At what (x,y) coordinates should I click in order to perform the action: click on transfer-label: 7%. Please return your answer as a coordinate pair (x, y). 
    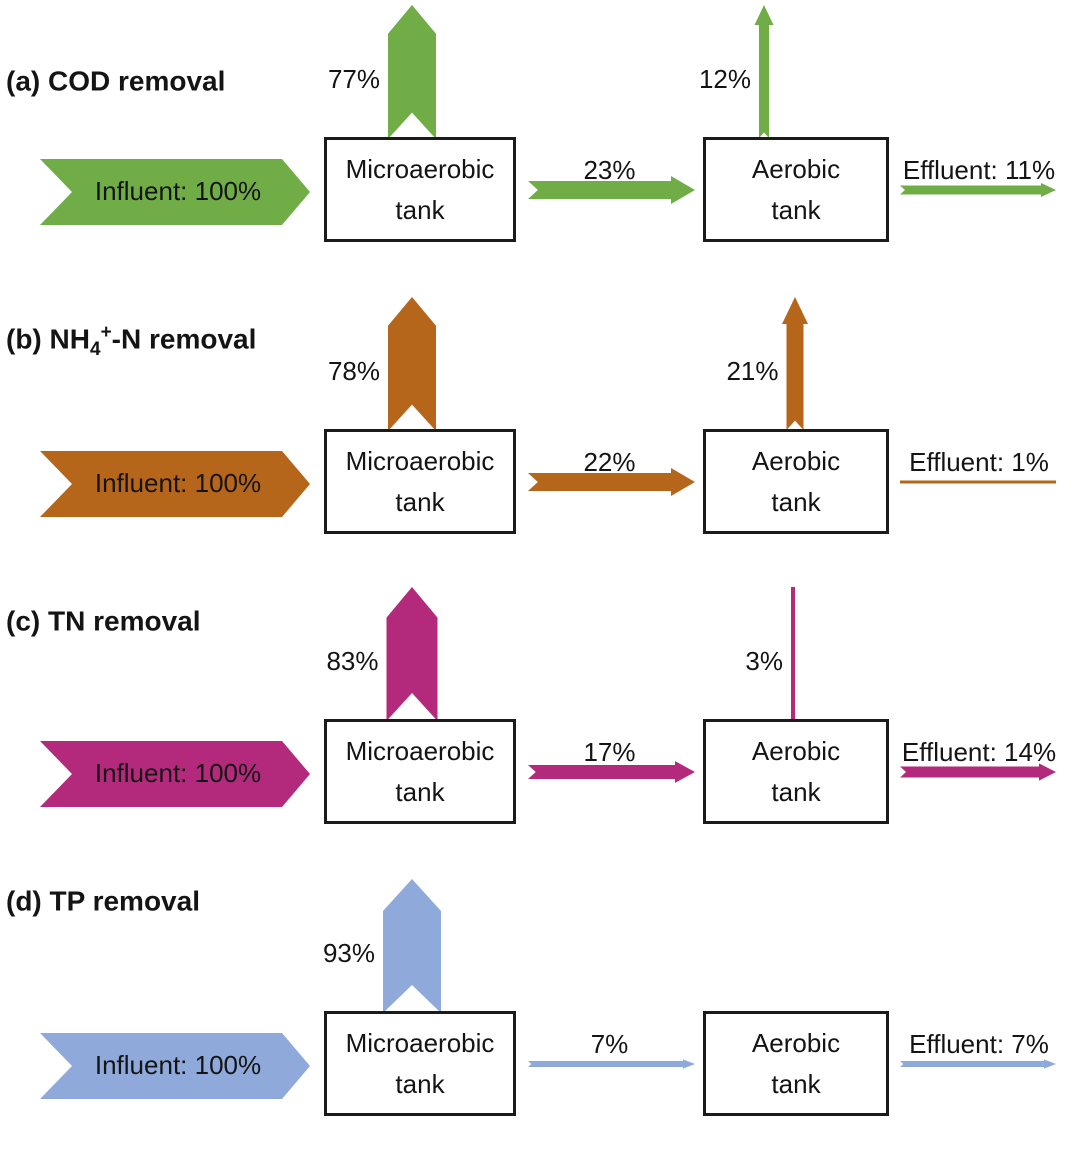
    Looking at the image, I should click on (609, 1044).